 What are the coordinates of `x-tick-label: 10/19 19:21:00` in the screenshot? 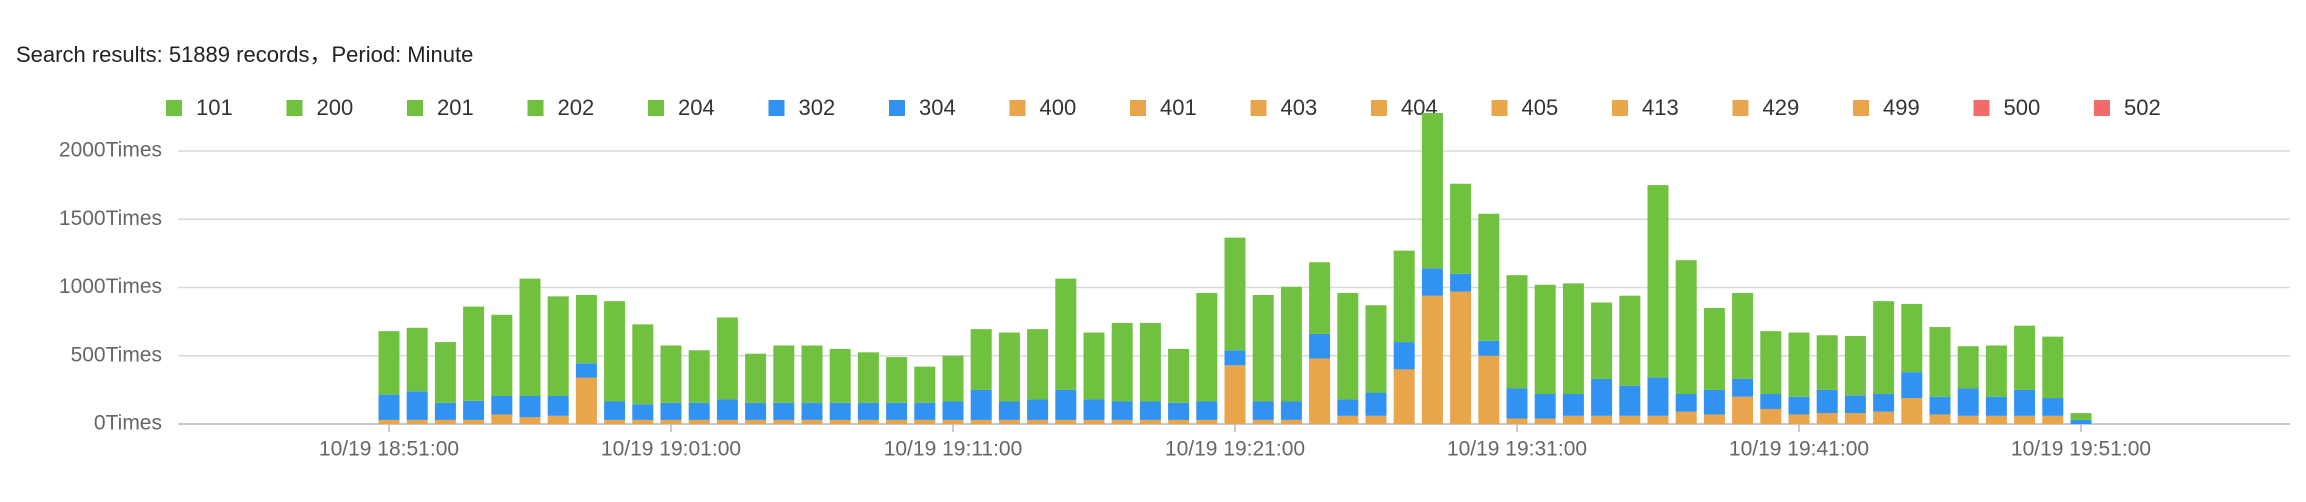 It's located at (1235, 449).